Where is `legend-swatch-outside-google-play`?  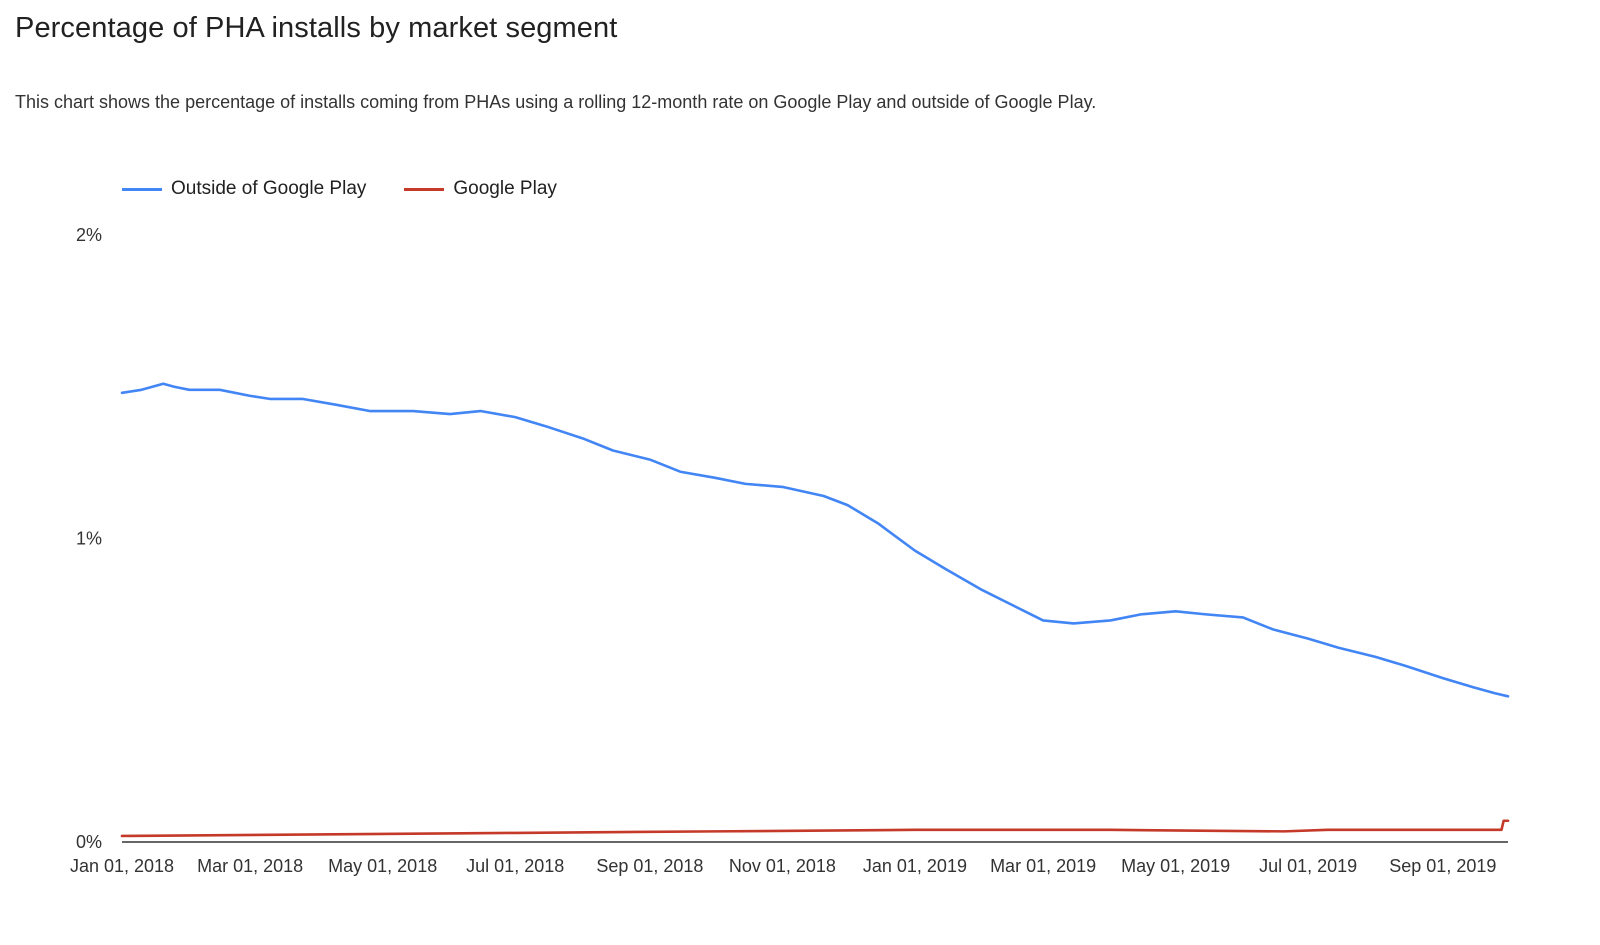
legend-swatch-outside-google-play is located at coordinates (142, 189).